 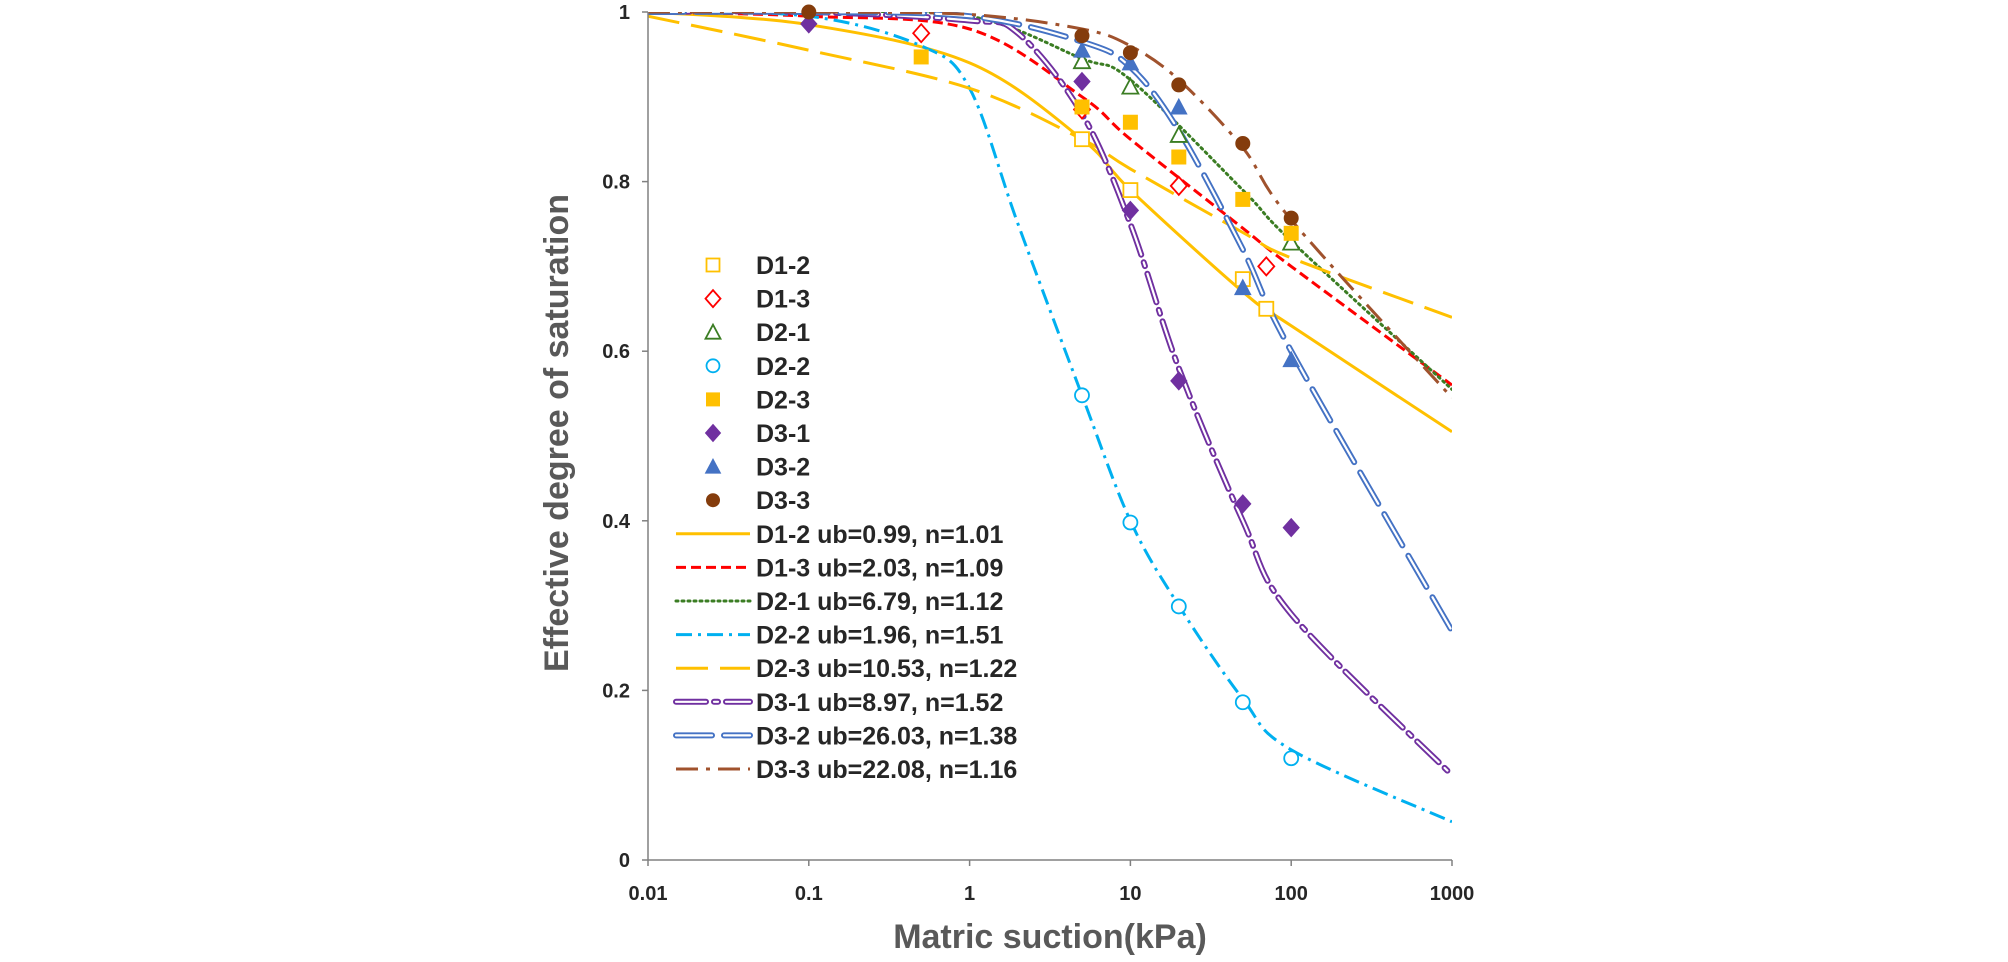 What do you see at coordinates (809, 894) in the screenshot?
I see `x-tick-label: 0.1` at bounding box center [809, 894].